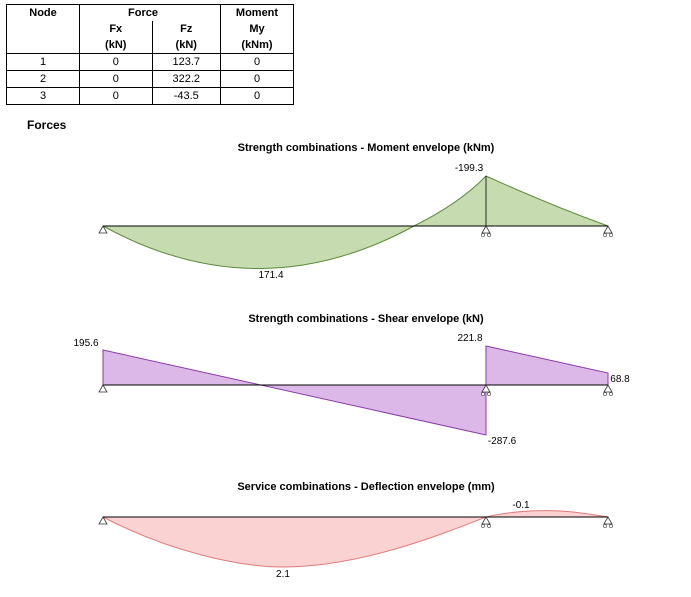  I want to click on shear-label-right: 68.8, so click(620, 379).